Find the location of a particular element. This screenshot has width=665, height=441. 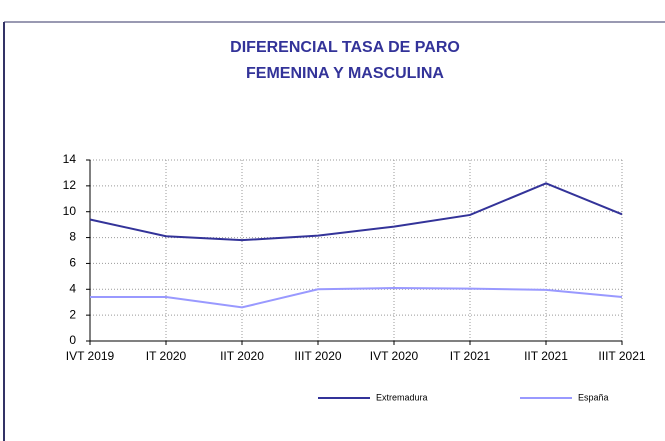

x-tick-label: IIIT 2021 is located at coordinates (621, 356).